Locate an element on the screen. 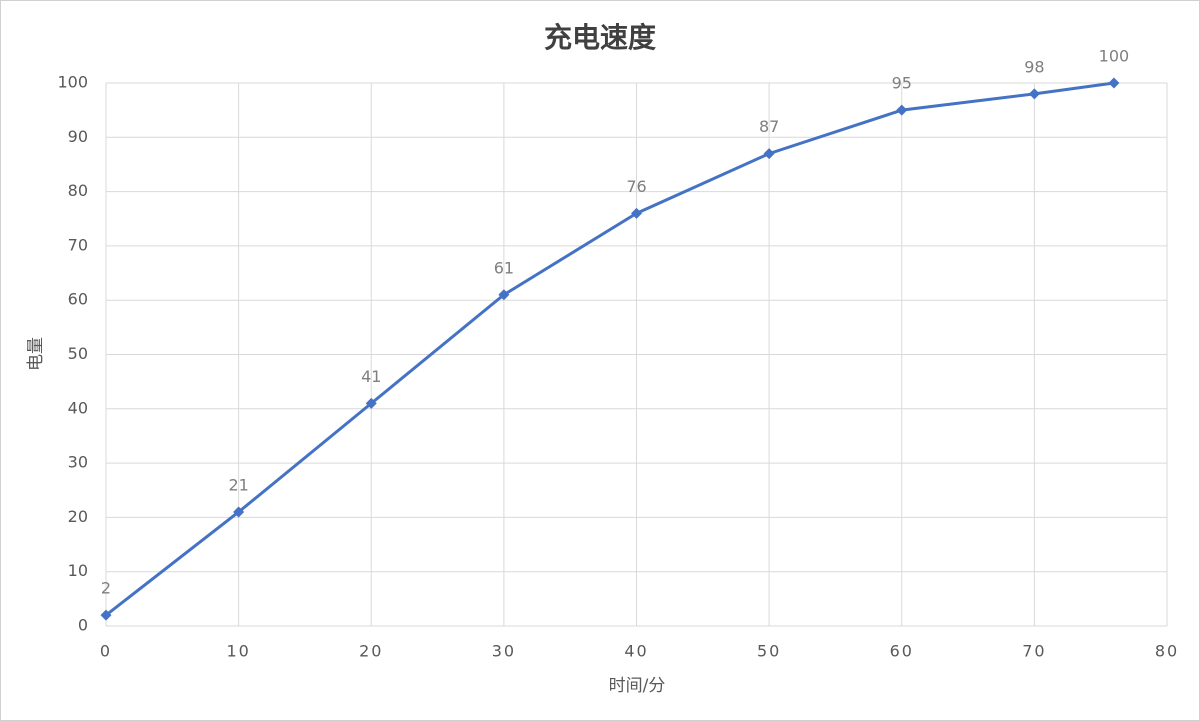 The height and width of the screenshot is (721, 1200). x-tick-label: 60 is located at coordinates (902, 651).